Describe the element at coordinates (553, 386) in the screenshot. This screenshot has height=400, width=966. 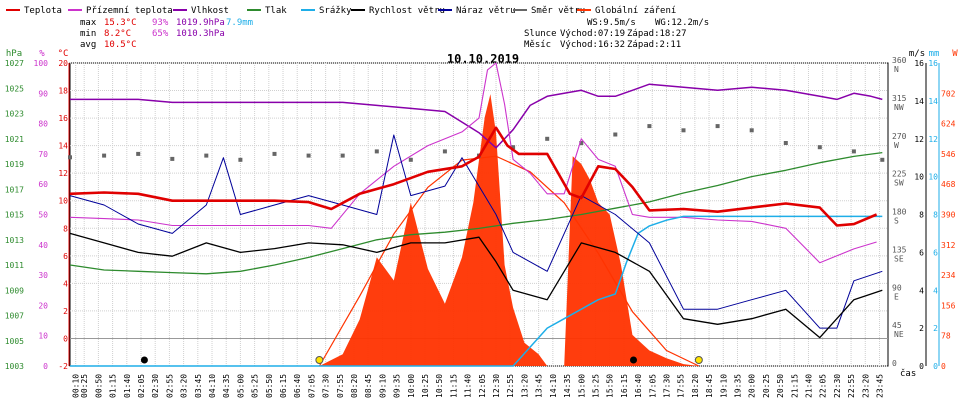
I see `x-tick-label: 14:10` at that location.